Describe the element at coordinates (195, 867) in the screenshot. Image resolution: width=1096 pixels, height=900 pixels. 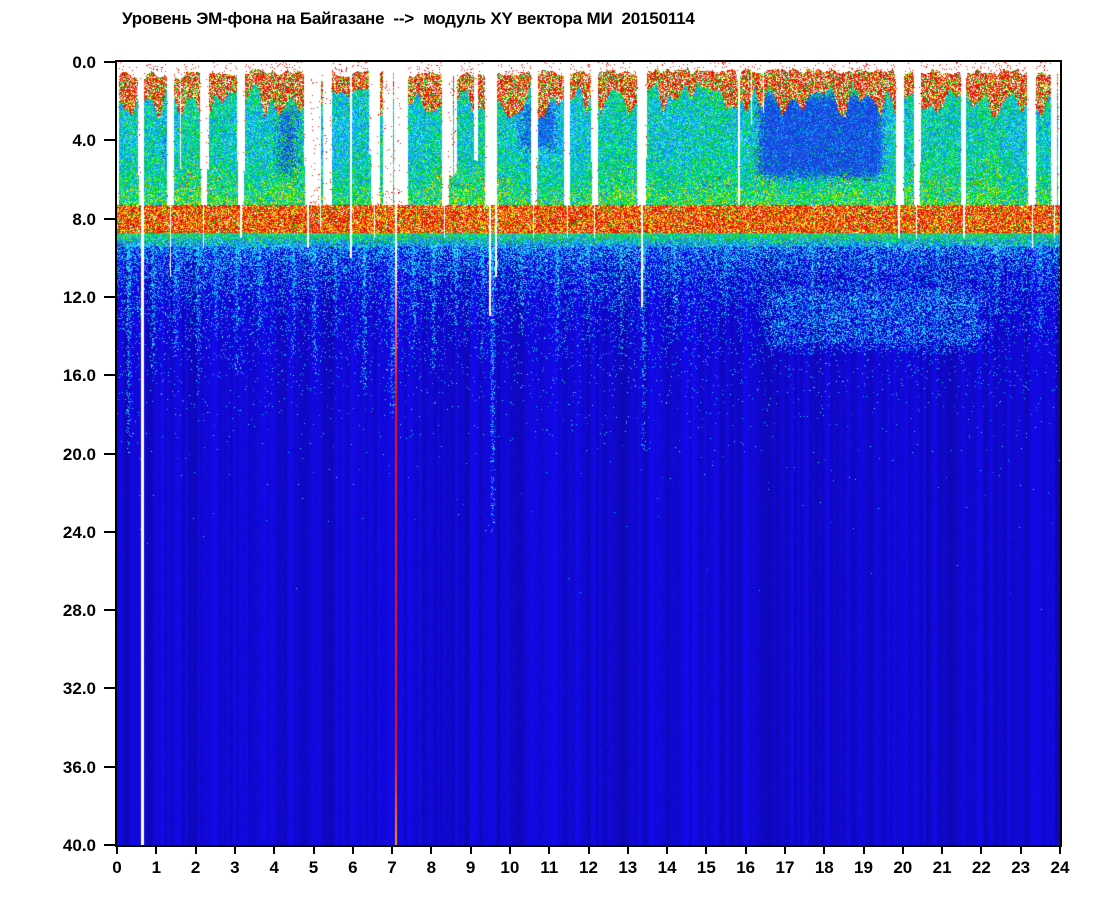
I see `x-tick-label: 2` at that location.